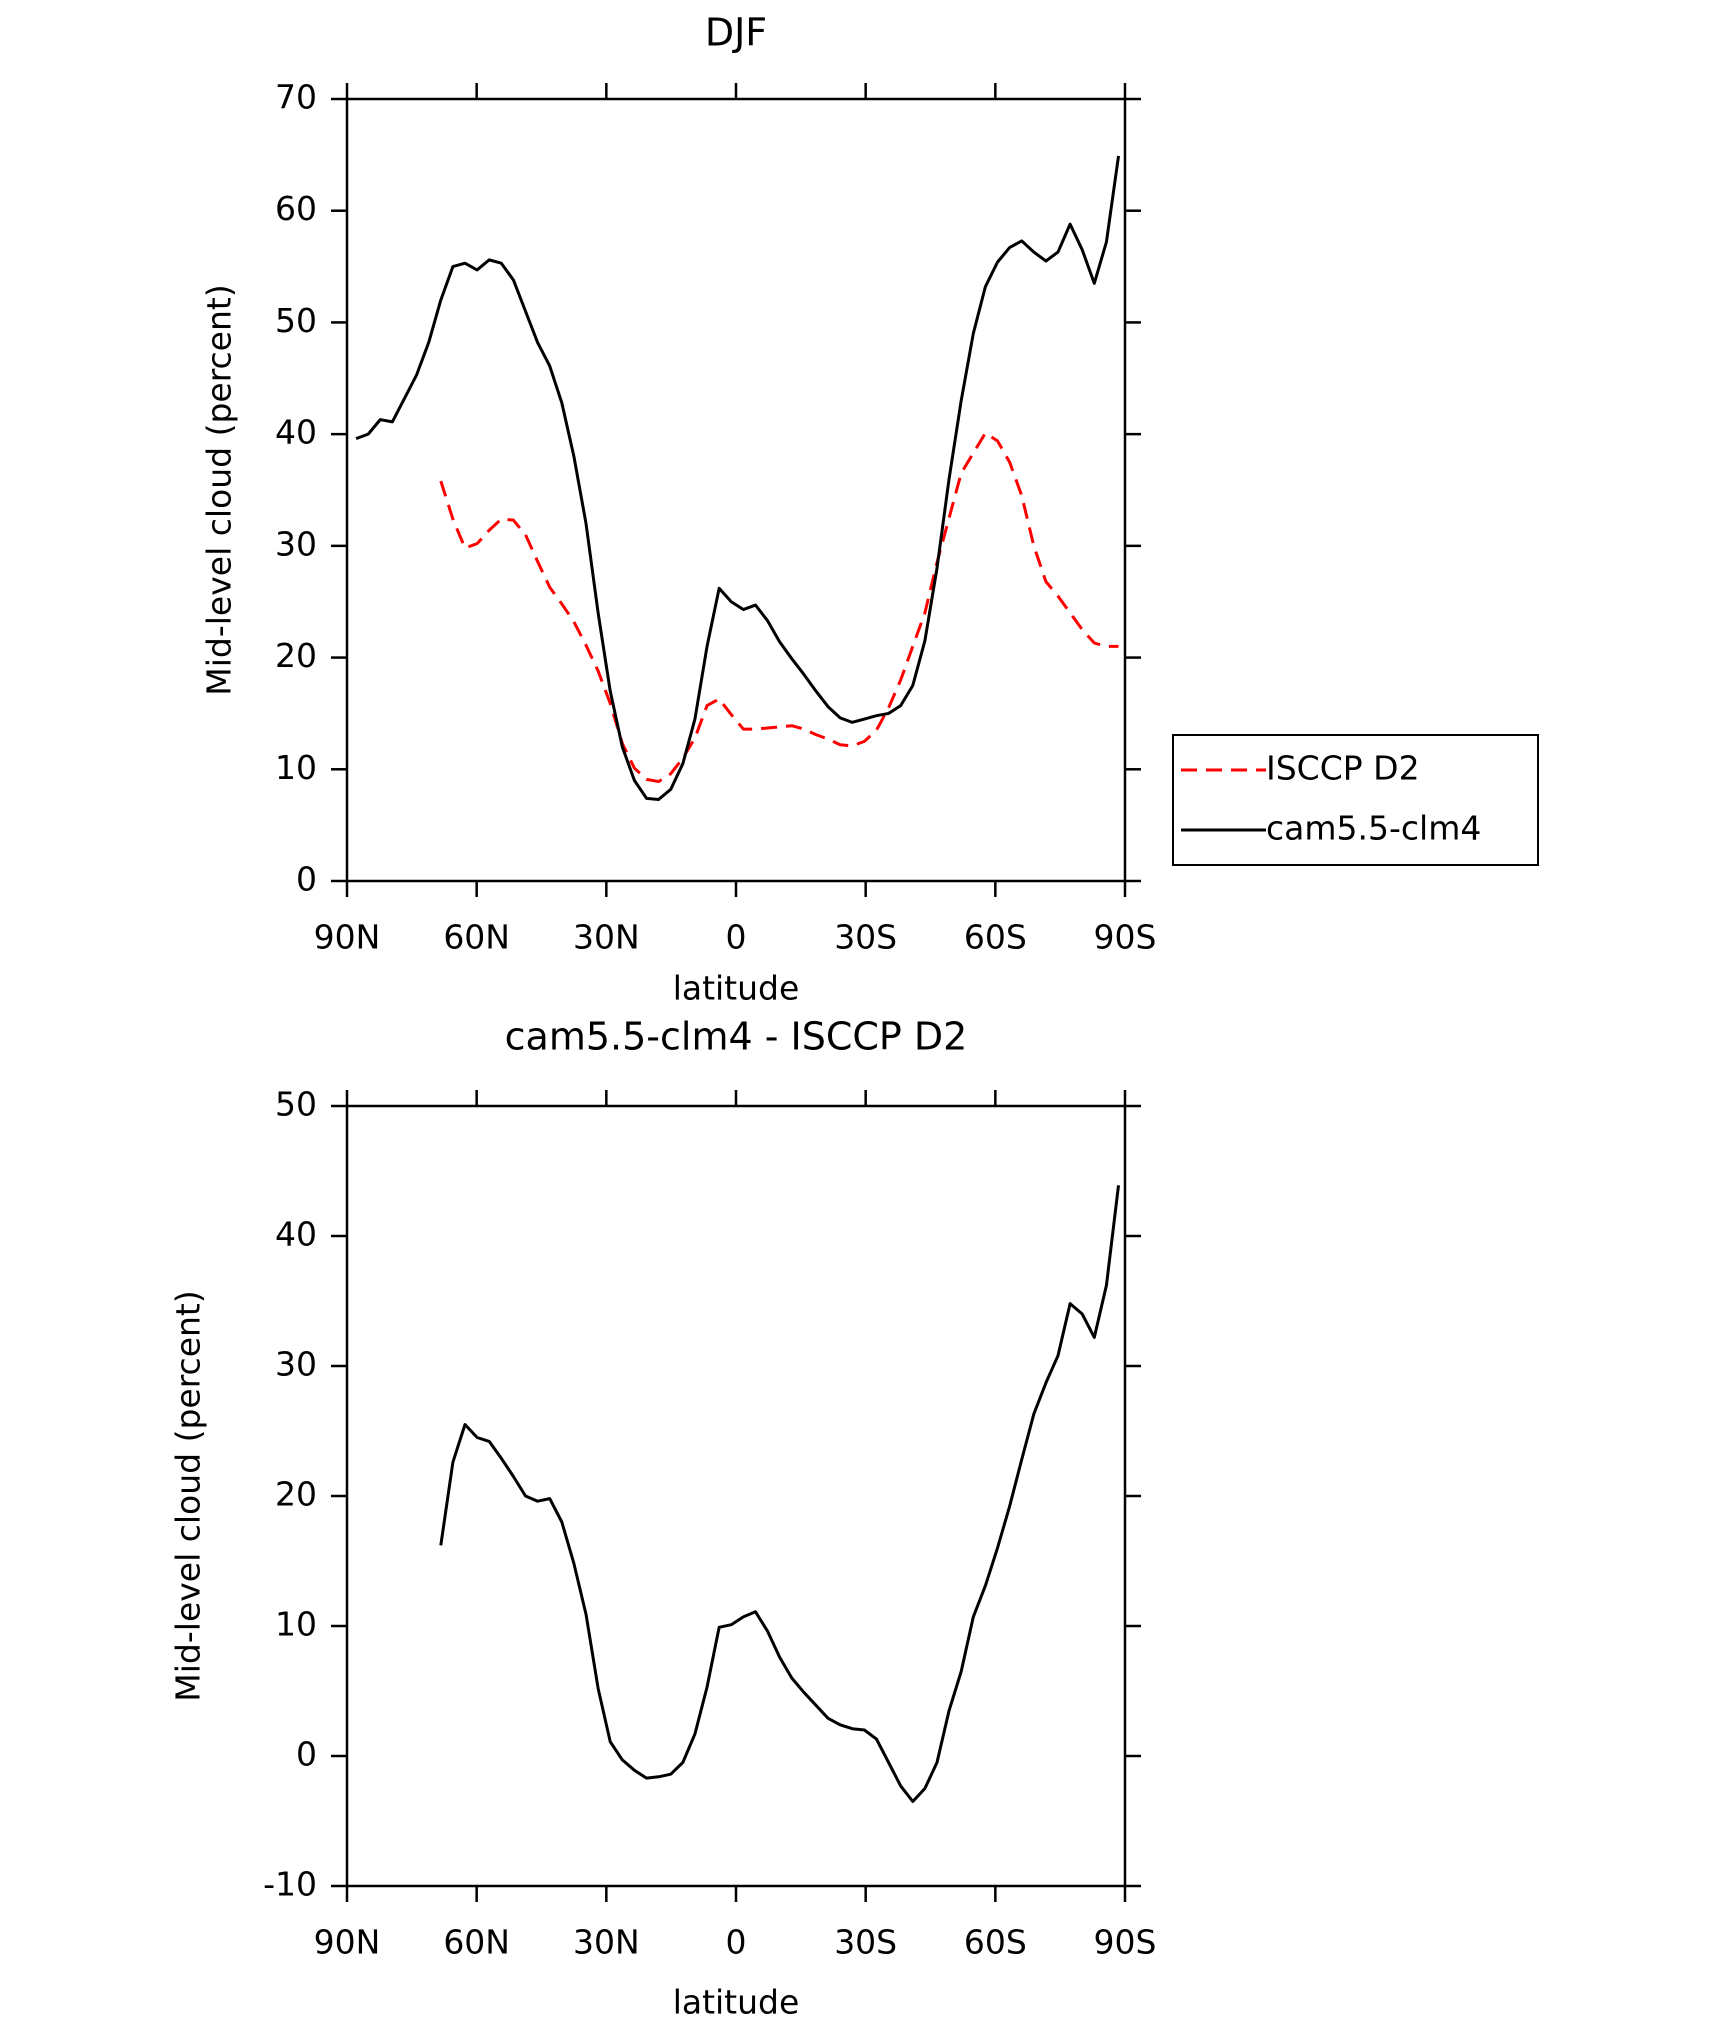 Image resolution: width=1710 pixels, height=2021 pixels. What do you see at coordinates (736, 1037) in the screenshot?
I see `chart-title: cam5.5-clm4 - ISCCP D2` at bounding box center [736, 1037].